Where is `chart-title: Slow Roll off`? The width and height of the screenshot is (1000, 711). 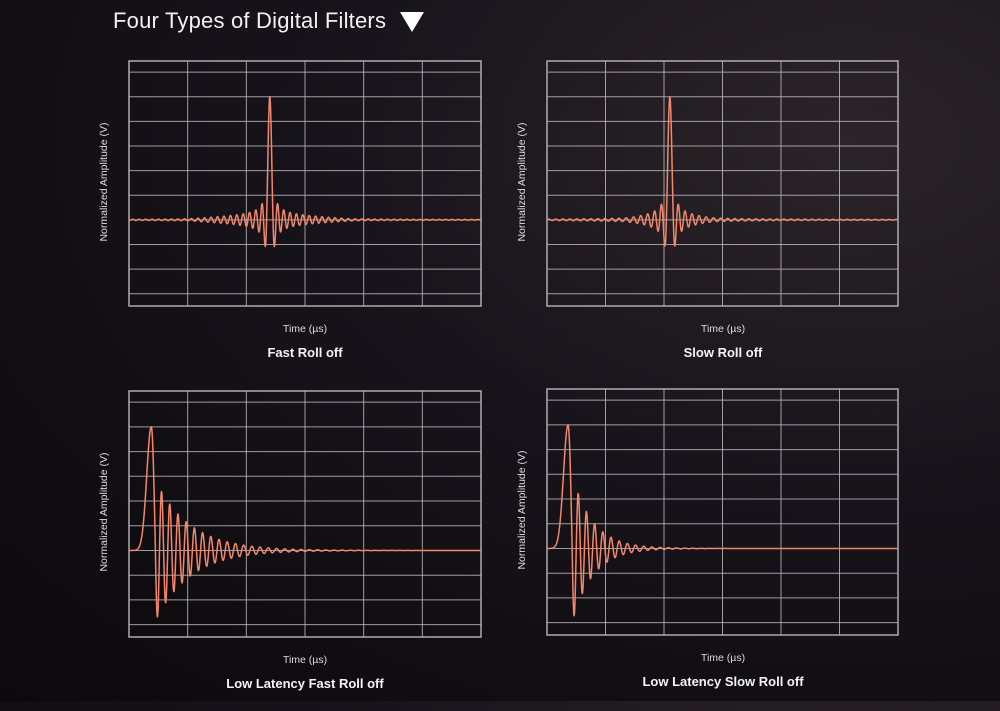 chart-title: Slow Roll off is located at coordinates (723, 352).